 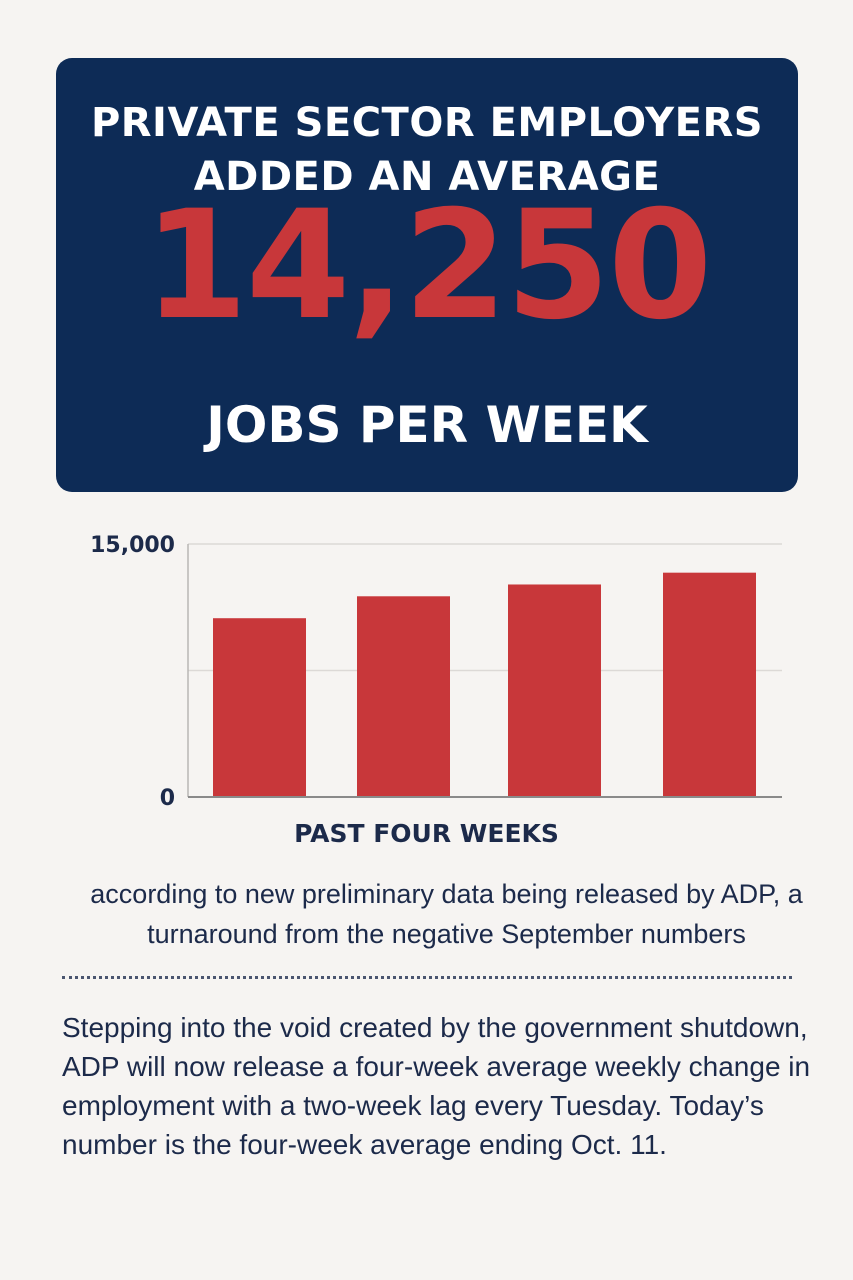 I want to click on dotted-divider, so click(x=427, y=977).